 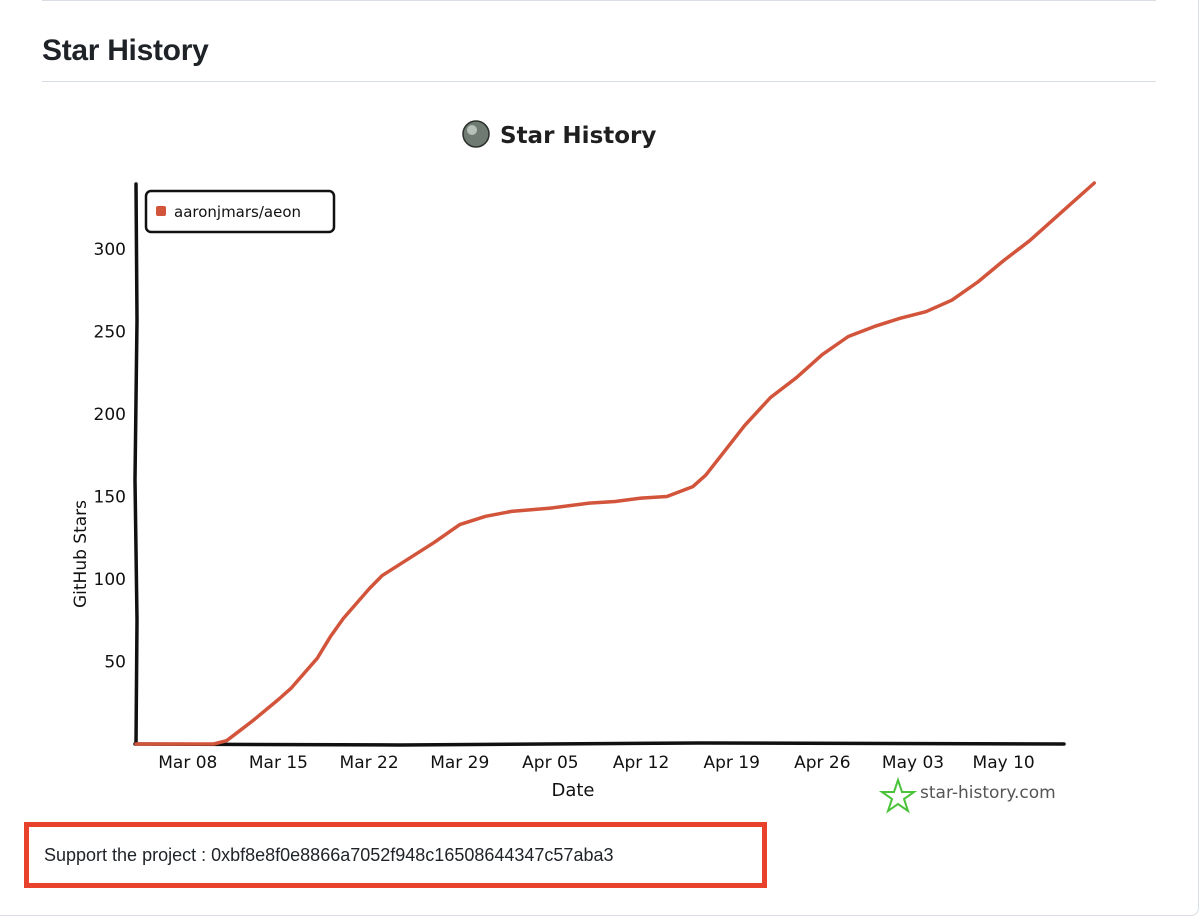 I want to click on y-tick-labels: 50 100 150 200 250 300, so click(x=110, y=456).